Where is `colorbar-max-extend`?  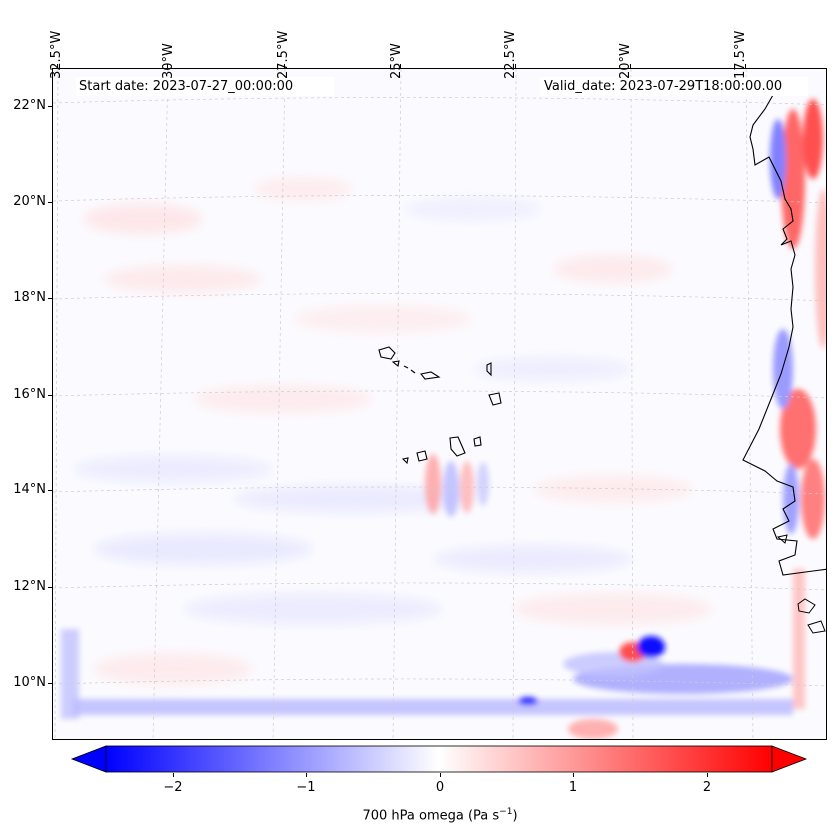
colorbar-max-extend is located at coordinates (789, 759).